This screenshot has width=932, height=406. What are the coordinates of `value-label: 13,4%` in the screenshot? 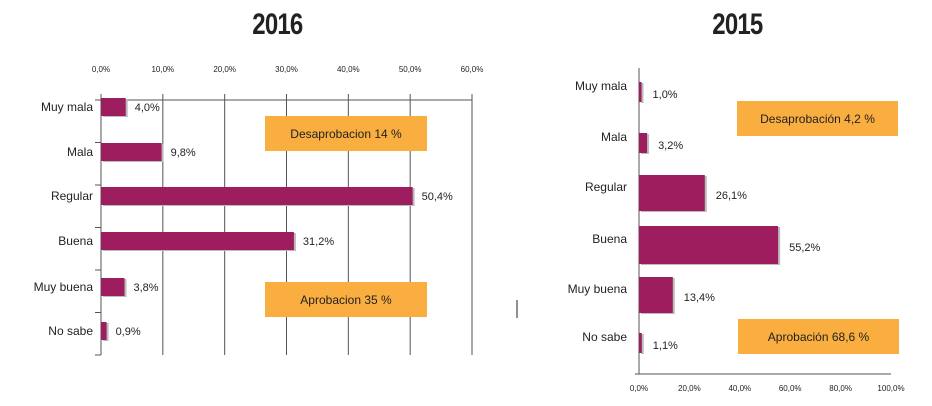 It's located at (699, 298).